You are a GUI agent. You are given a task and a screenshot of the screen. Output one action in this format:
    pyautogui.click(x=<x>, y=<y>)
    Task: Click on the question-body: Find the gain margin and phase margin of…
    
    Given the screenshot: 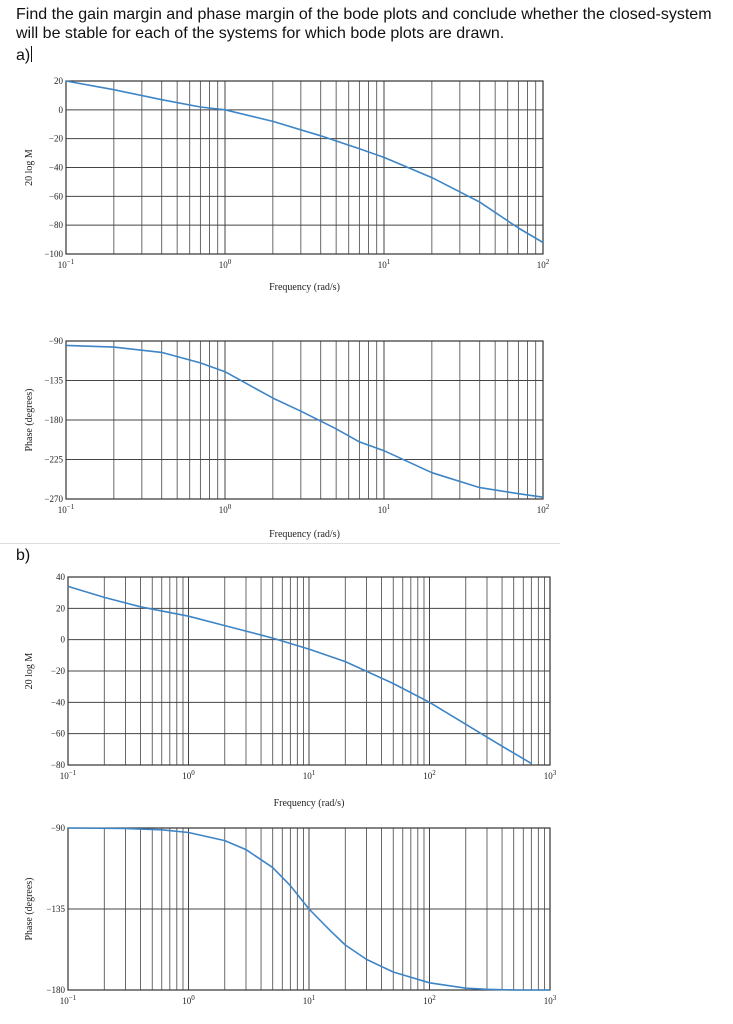 What is the action you would take?
    pyautogui.click(x=364, y=24)
    